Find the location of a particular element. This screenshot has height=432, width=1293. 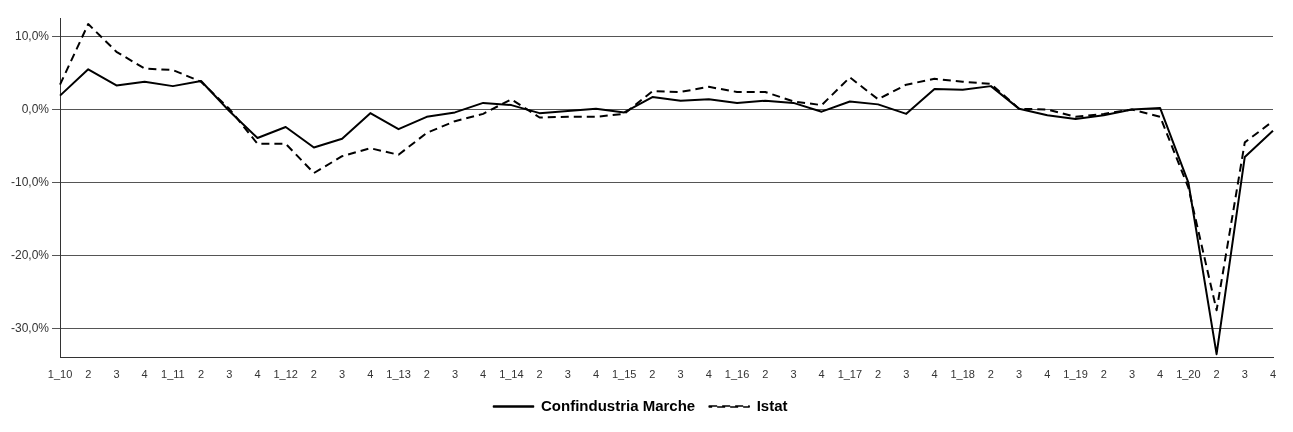

y-tick-label: 10,0% is located at coordinates (32, 35).